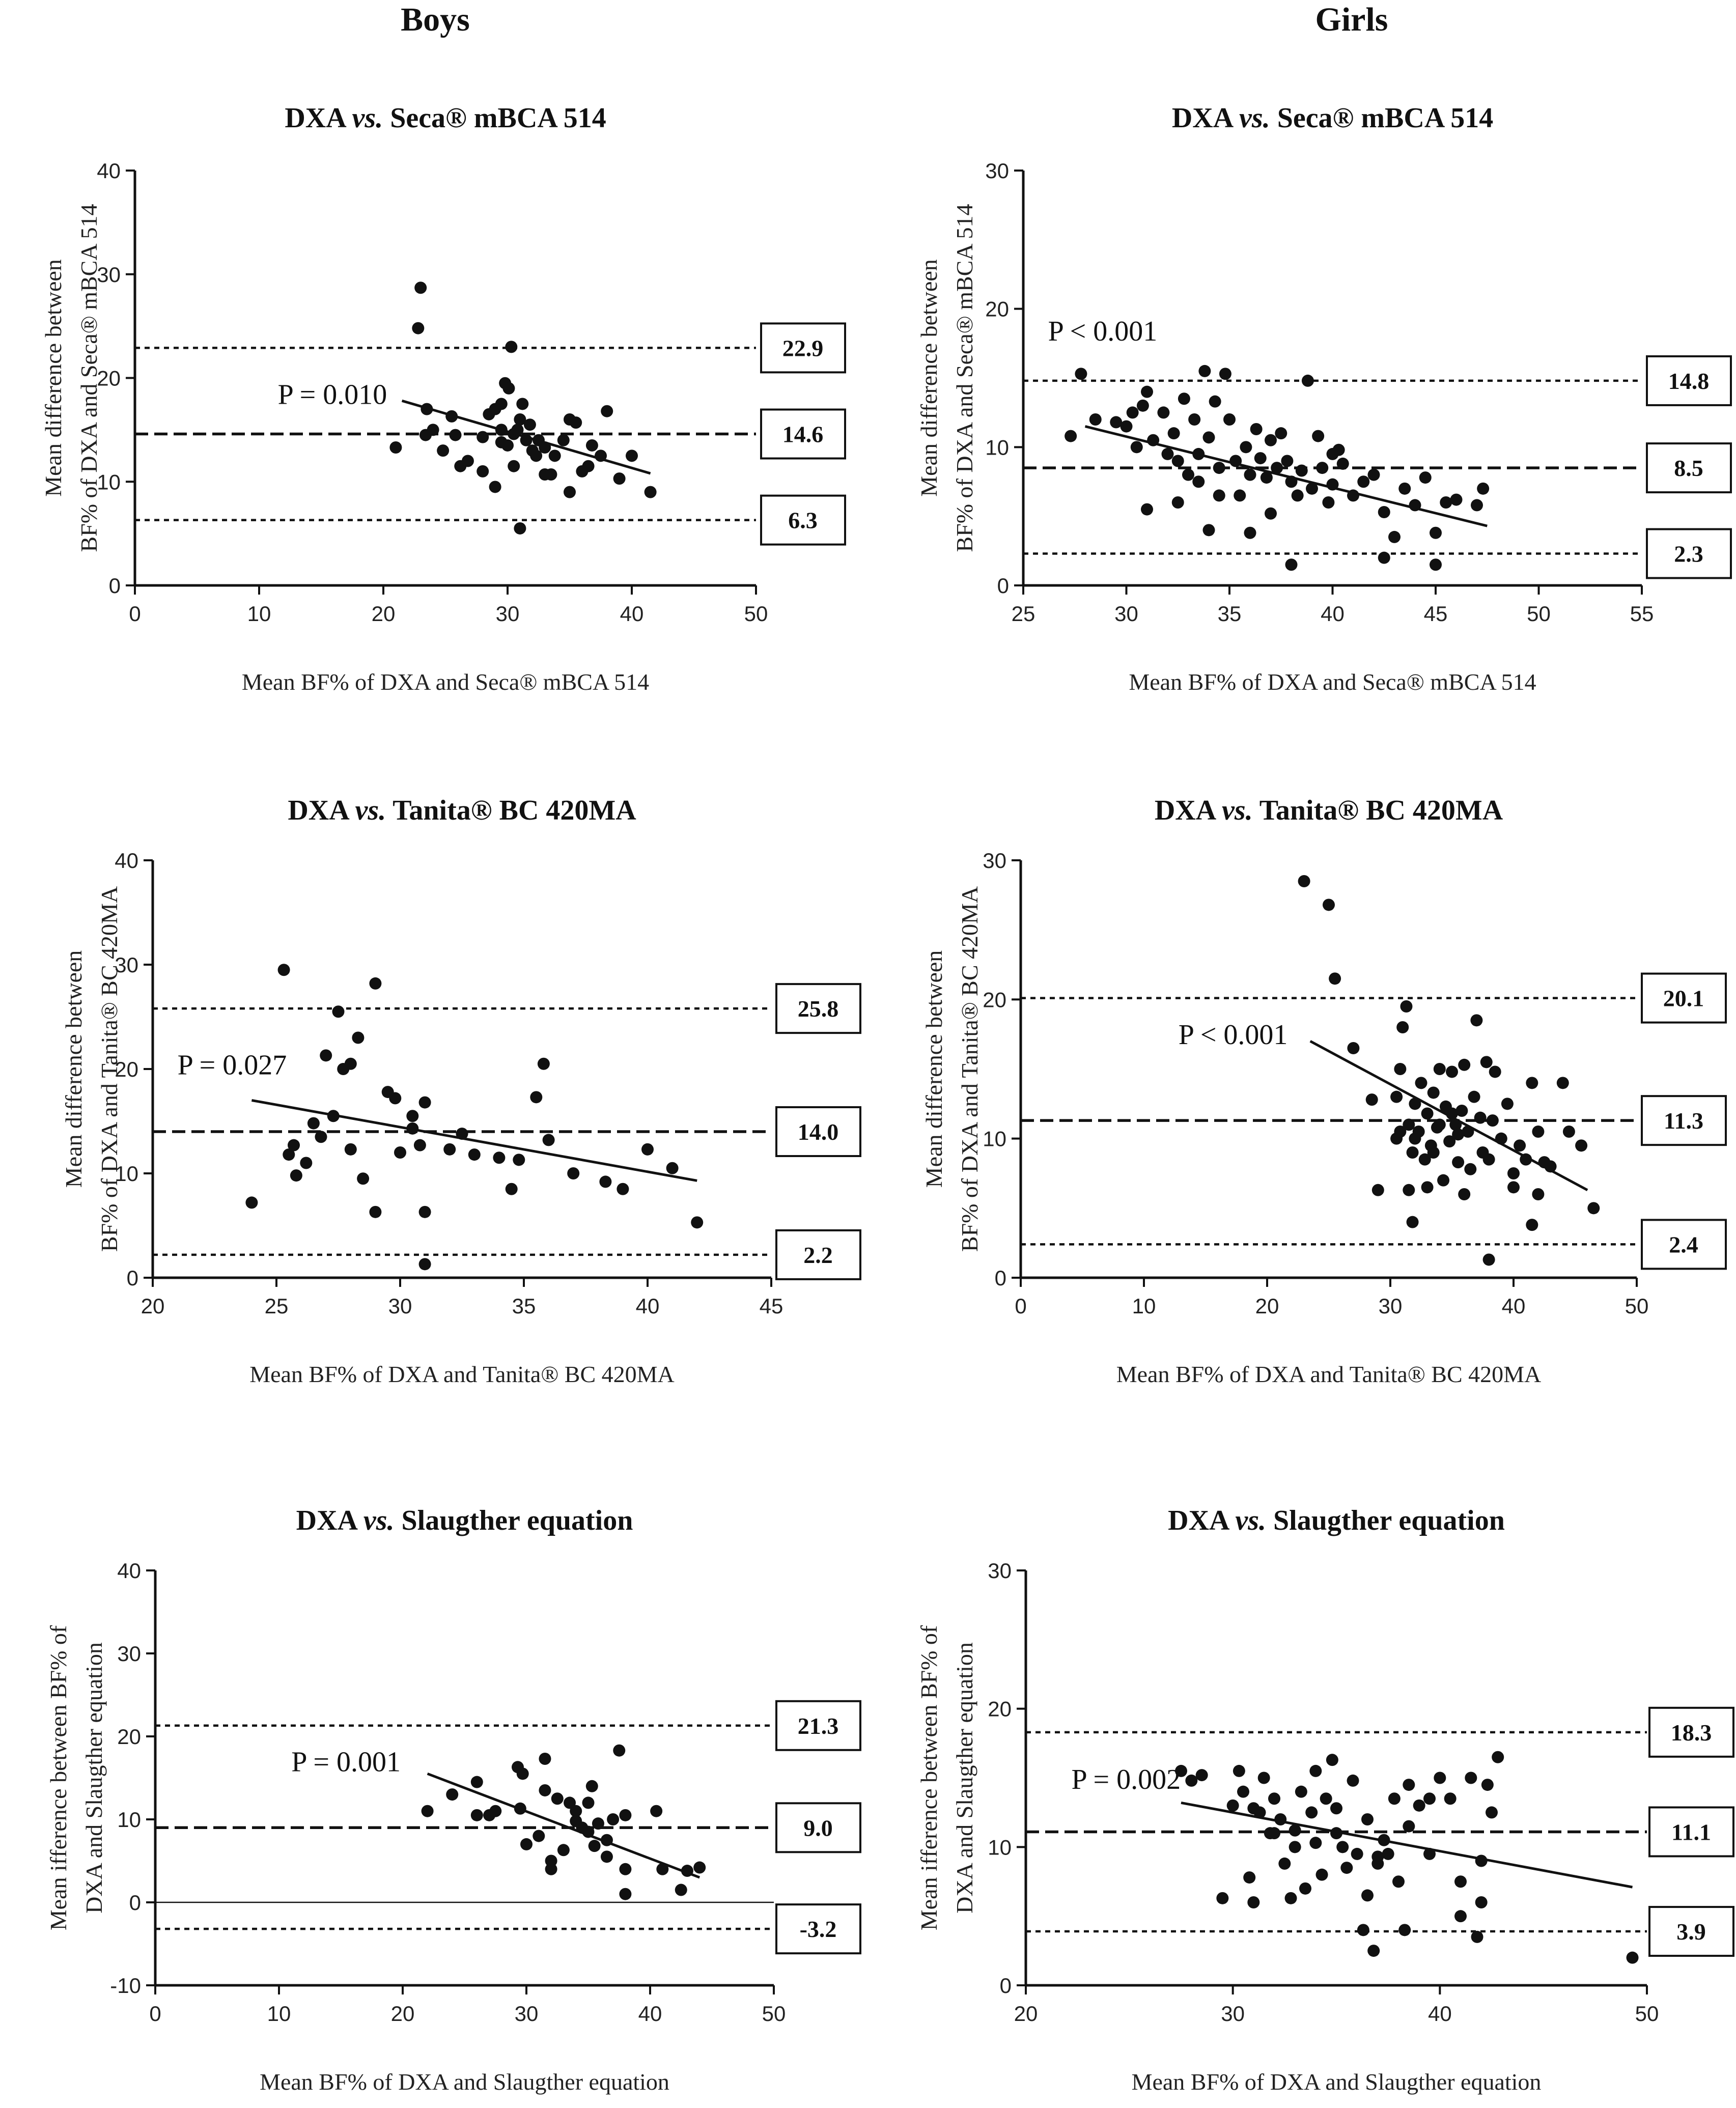 The height and width of the screenshot is (2108, 1736). I want to click on upper-loa-box, so click(818, 1008).